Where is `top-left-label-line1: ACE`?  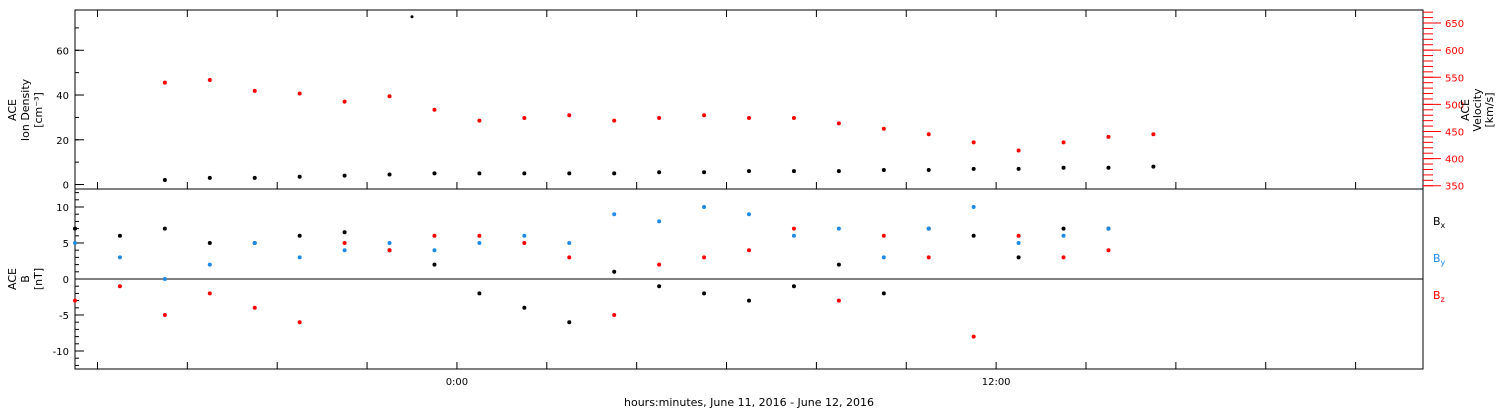
top-left-label-line1: ACE is located at coordinates (12, 110).